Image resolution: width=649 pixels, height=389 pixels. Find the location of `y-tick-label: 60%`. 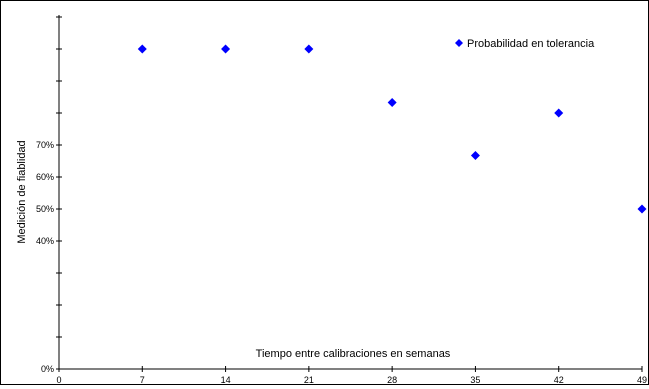

y-tick-label: 60% is located at coordinates (45, 177).